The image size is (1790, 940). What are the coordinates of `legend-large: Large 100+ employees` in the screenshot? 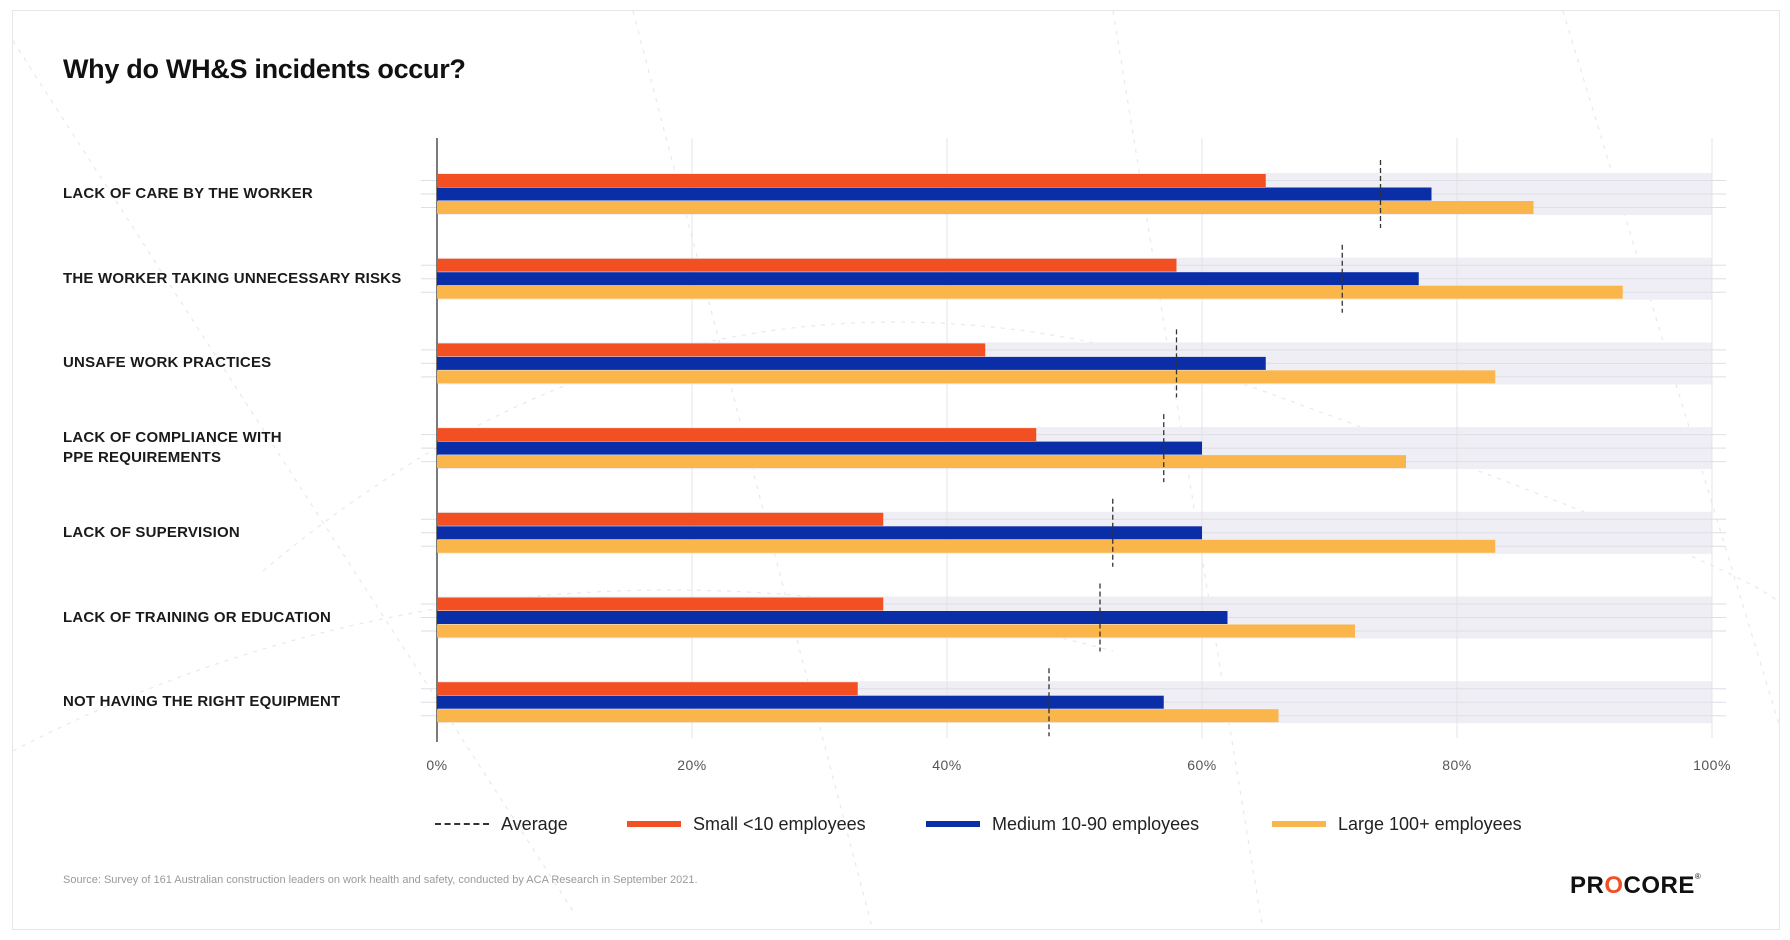 It's located at (1397, 824).